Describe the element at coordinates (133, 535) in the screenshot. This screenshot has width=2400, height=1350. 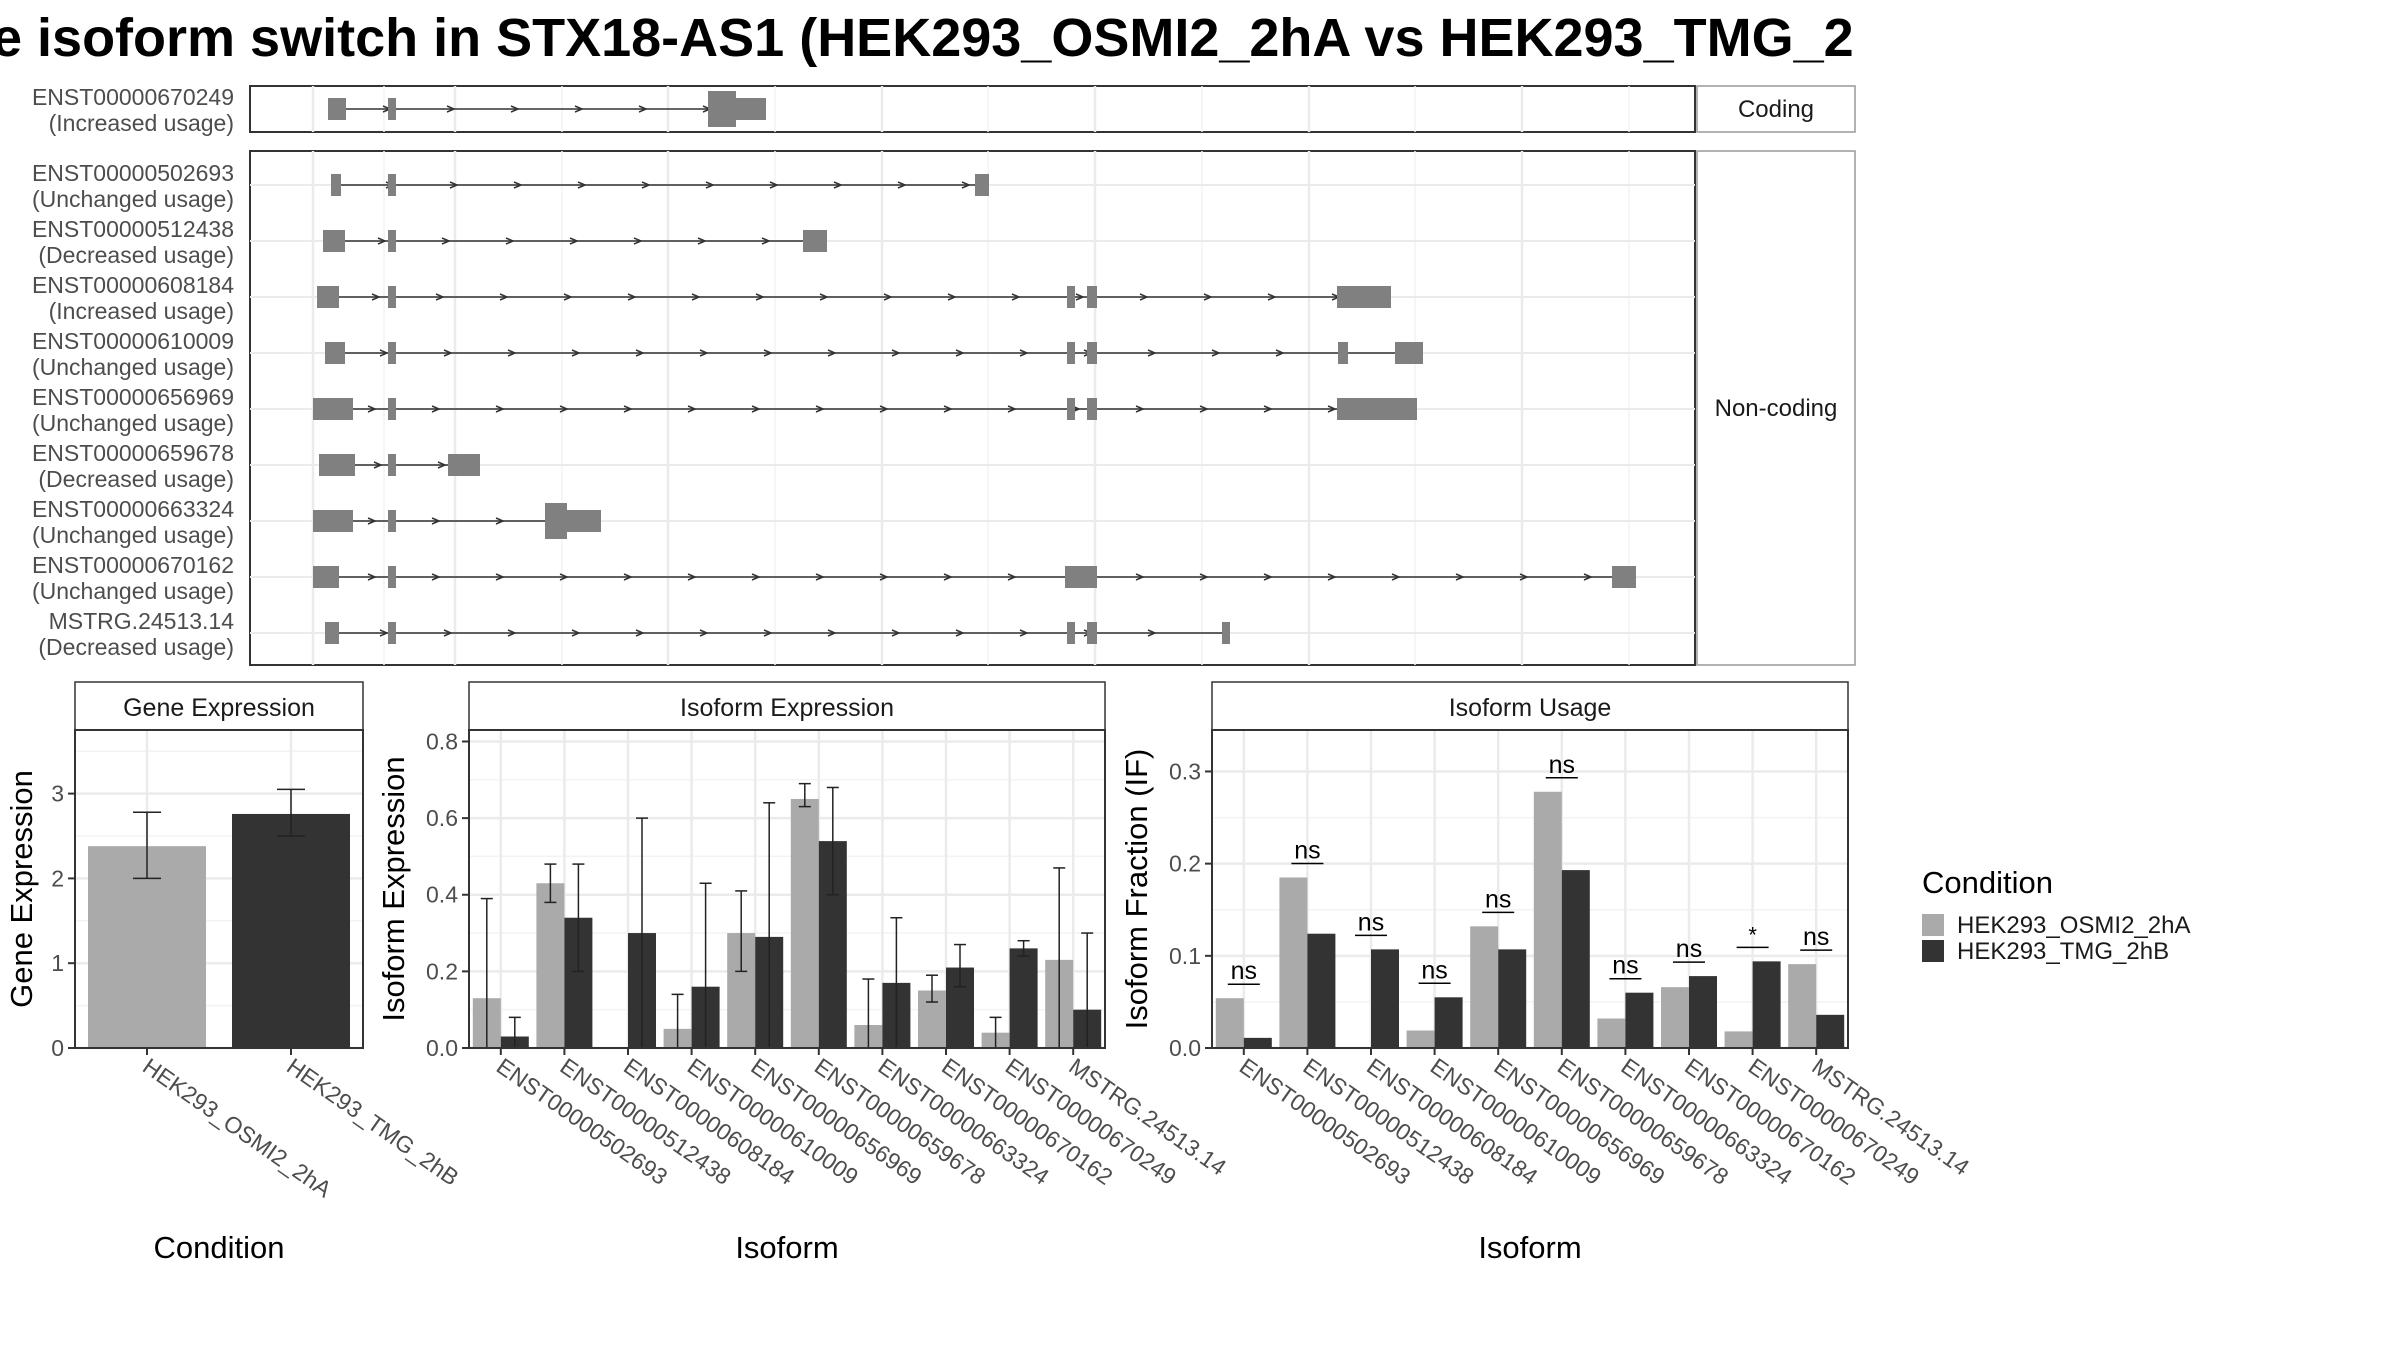
I see `isoform-label-status: (Unchanged usage)` at that location.